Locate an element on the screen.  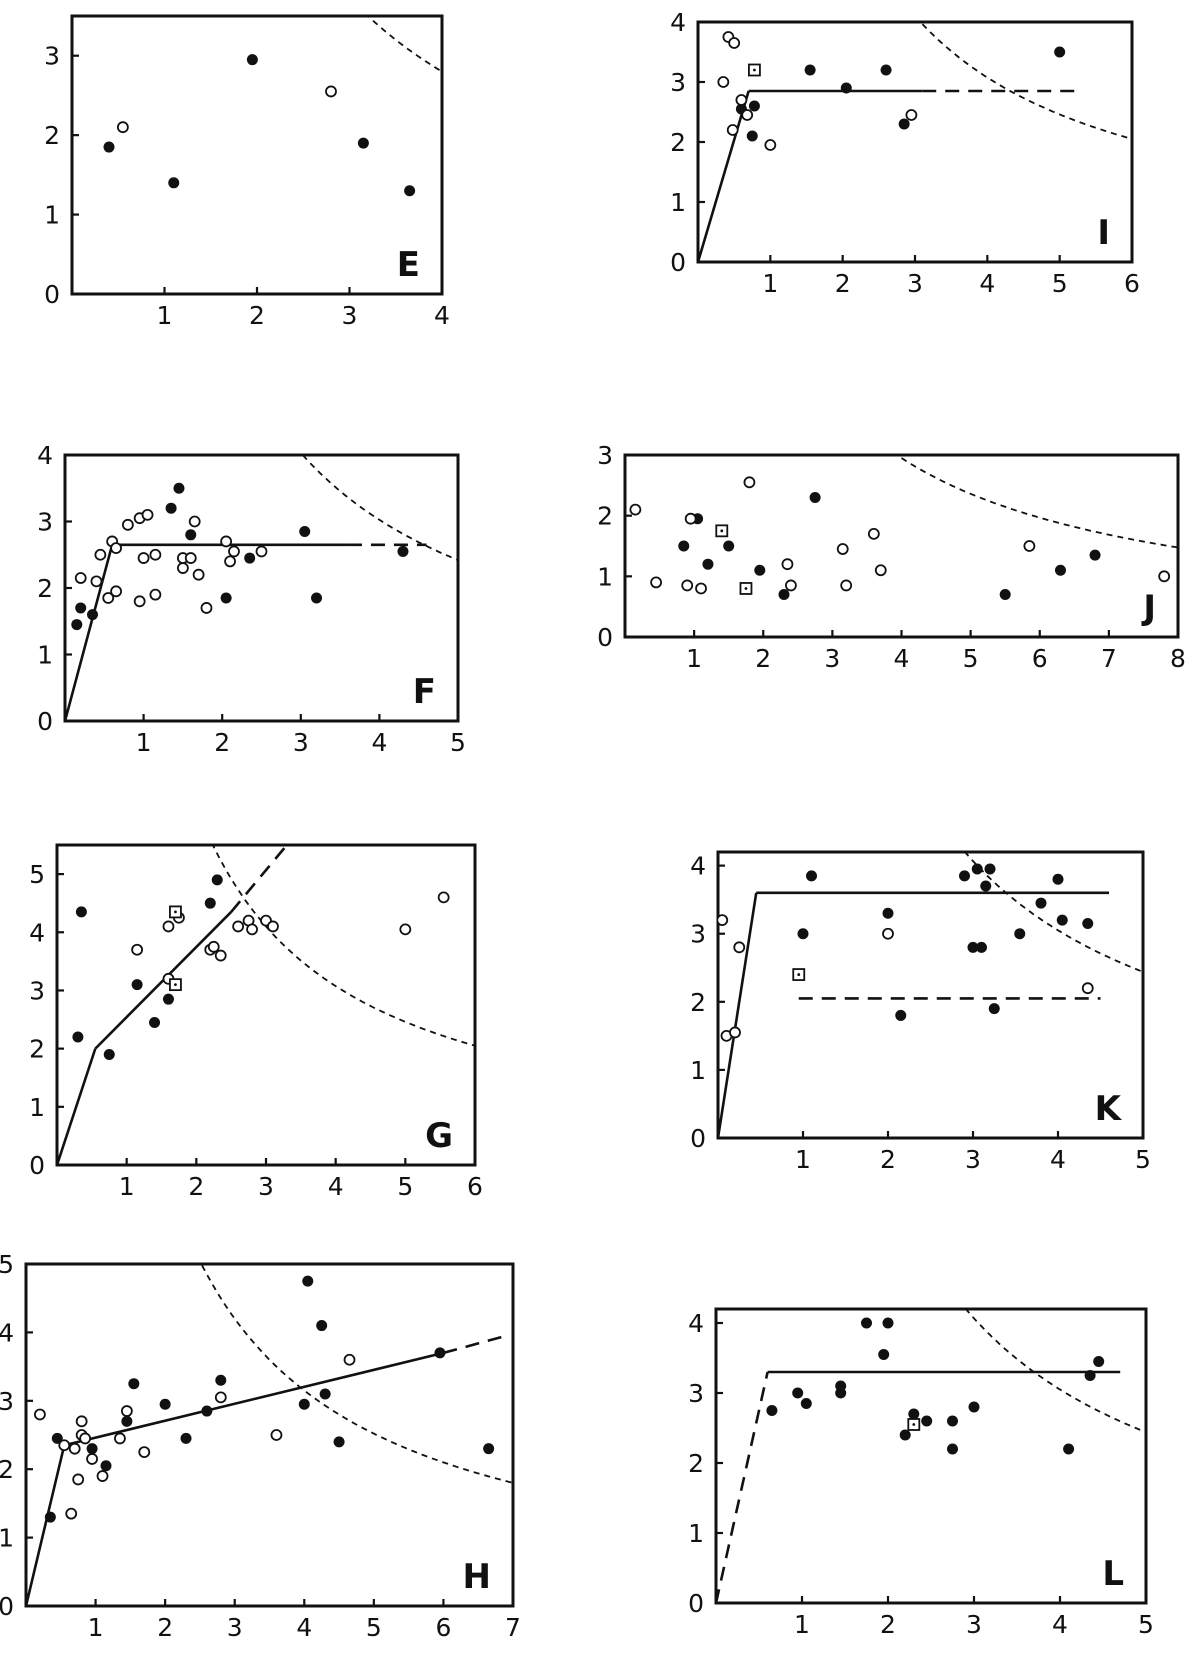
panel-label: F is located at coordinates (424, 692).